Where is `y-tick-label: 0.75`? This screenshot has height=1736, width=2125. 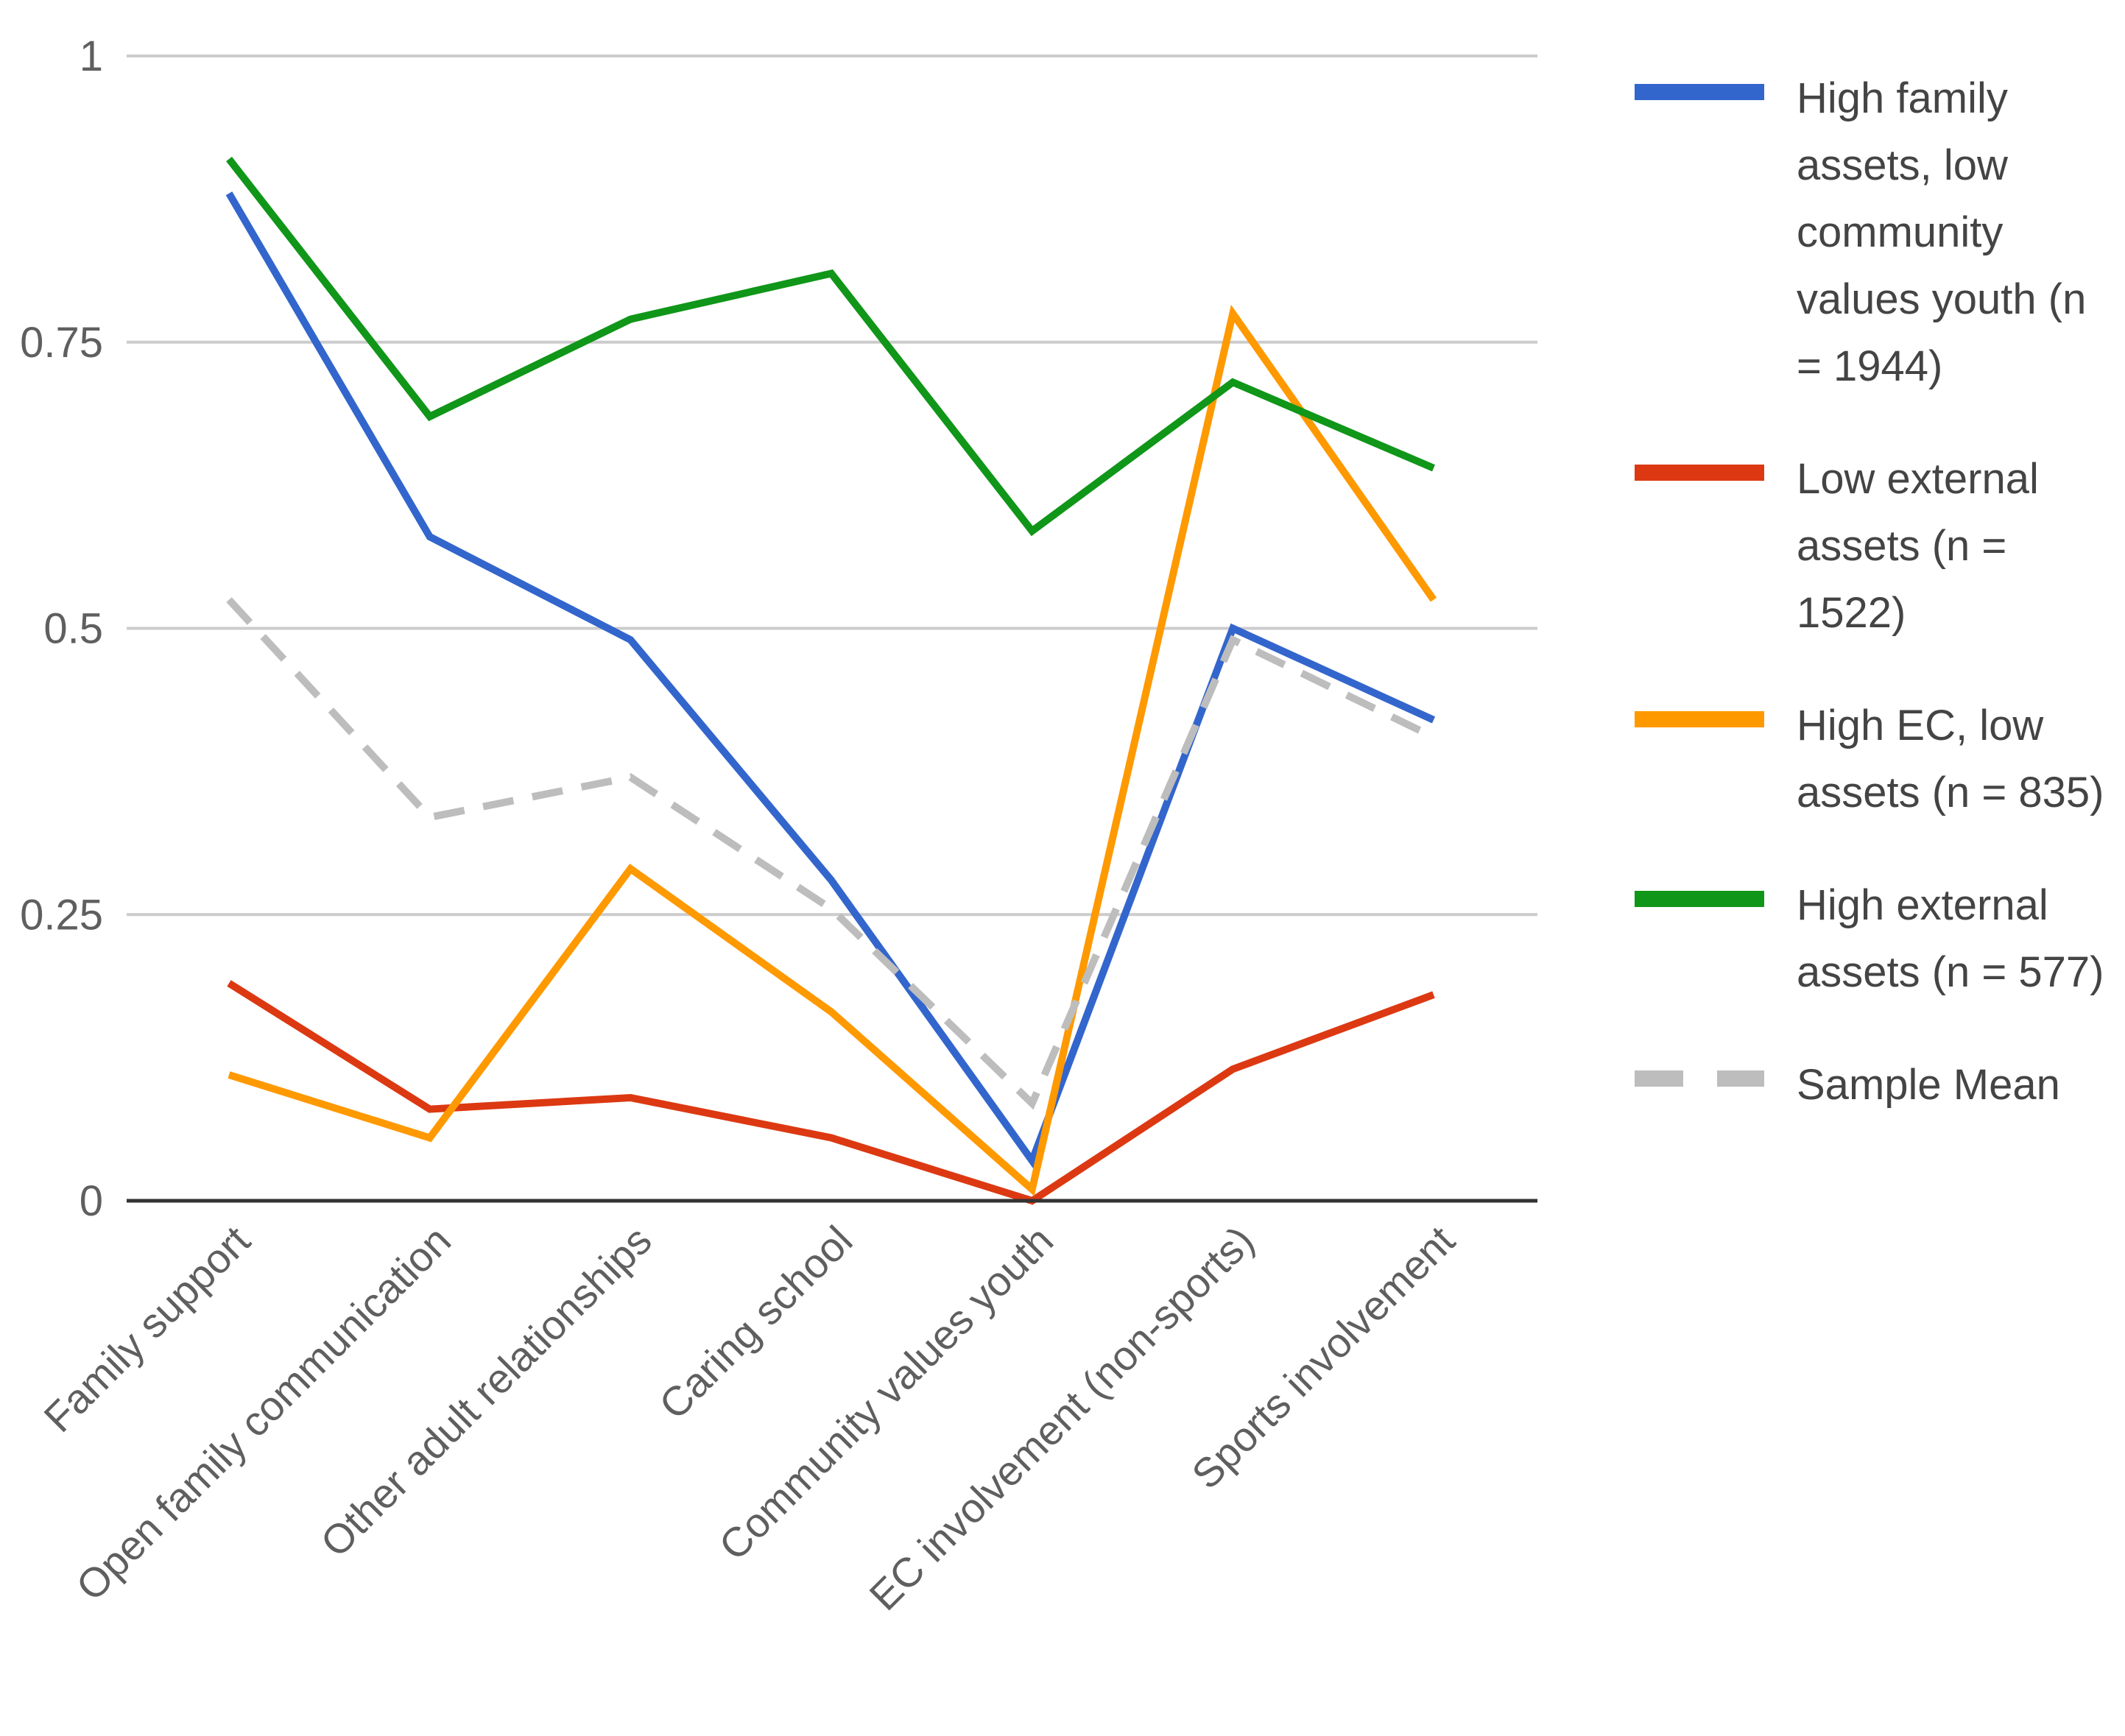
y-tick-label: 0.75 is located at coordinates (61, 343).